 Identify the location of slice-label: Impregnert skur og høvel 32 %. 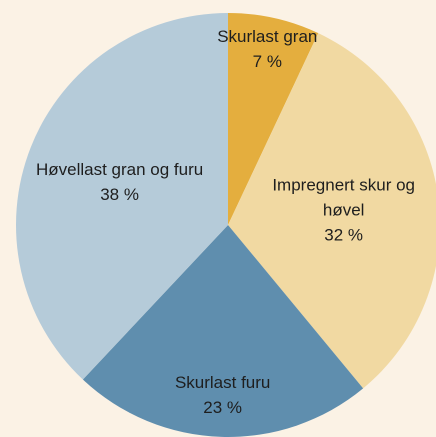
(343, 210).